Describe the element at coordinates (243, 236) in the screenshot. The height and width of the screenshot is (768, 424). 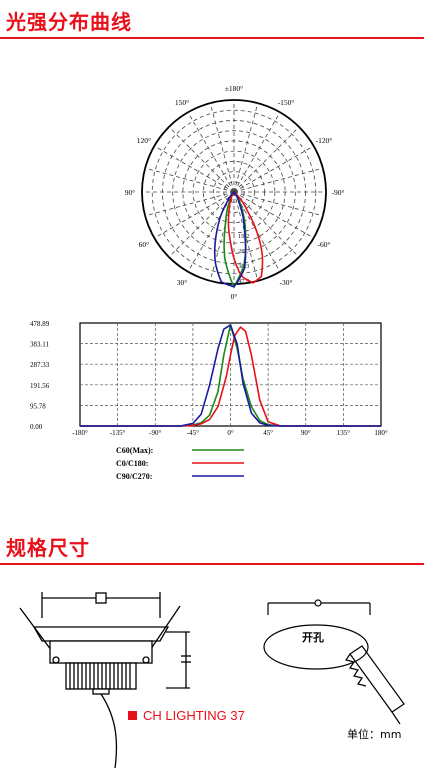
I see `polar-radial-label: 19.2` at that location.